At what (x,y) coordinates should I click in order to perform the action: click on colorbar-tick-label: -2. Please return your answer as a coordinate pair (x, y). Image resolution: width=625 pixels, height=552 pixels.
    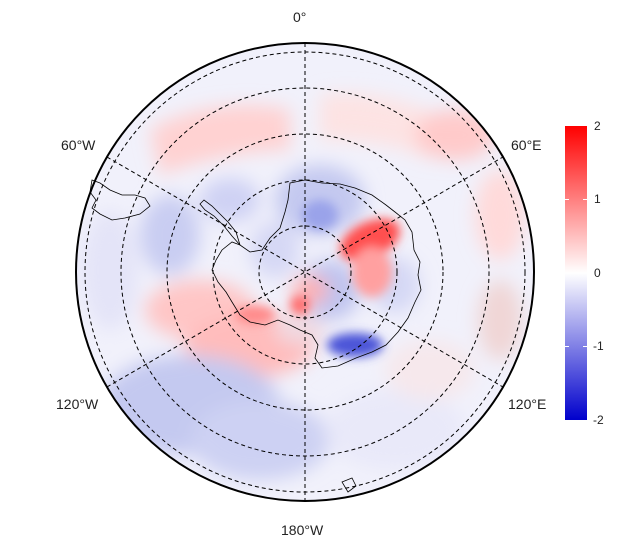
    Looking at the image, I should click on (598, 420).